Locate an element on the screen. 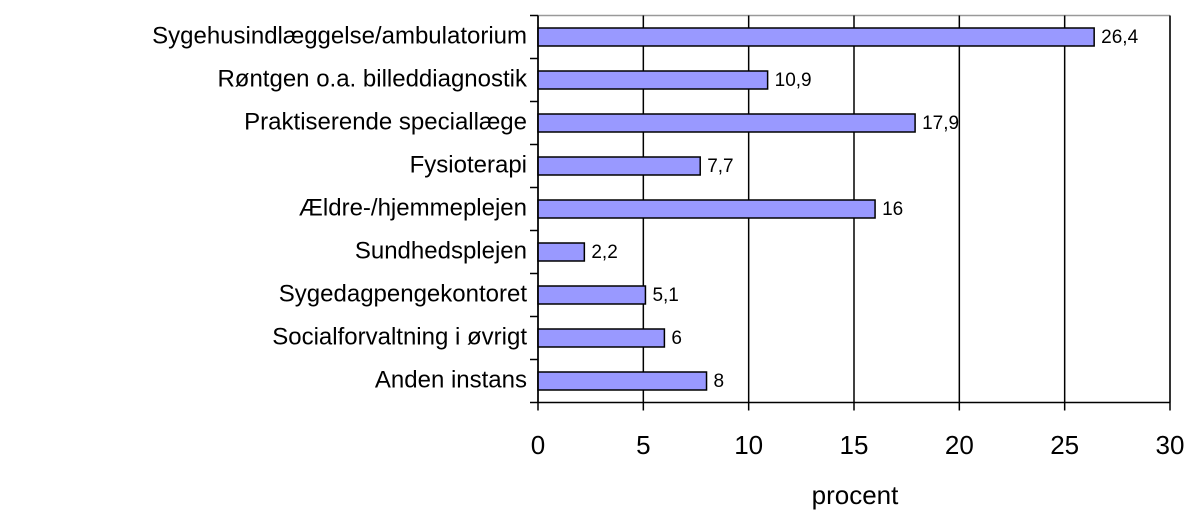 The height and width of the screenshot is (520, 1191). data-label: 16 is located at coordinates (892, 209).